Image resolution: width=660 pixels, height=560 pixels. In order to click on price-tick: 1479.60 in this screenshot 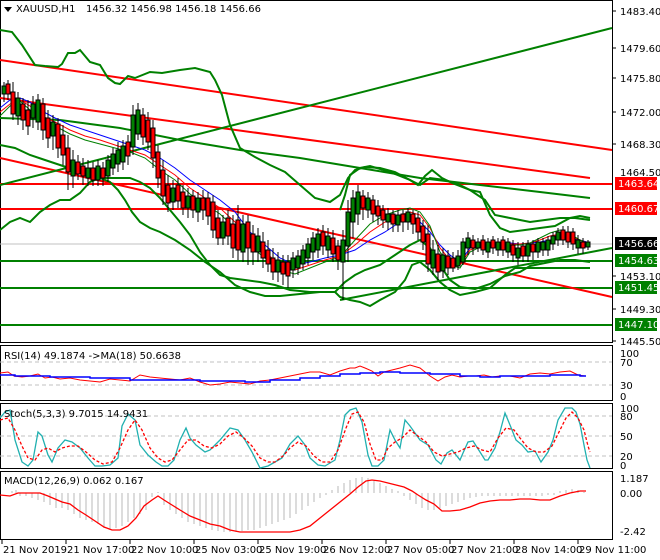, I will do `click(640, 49)`.